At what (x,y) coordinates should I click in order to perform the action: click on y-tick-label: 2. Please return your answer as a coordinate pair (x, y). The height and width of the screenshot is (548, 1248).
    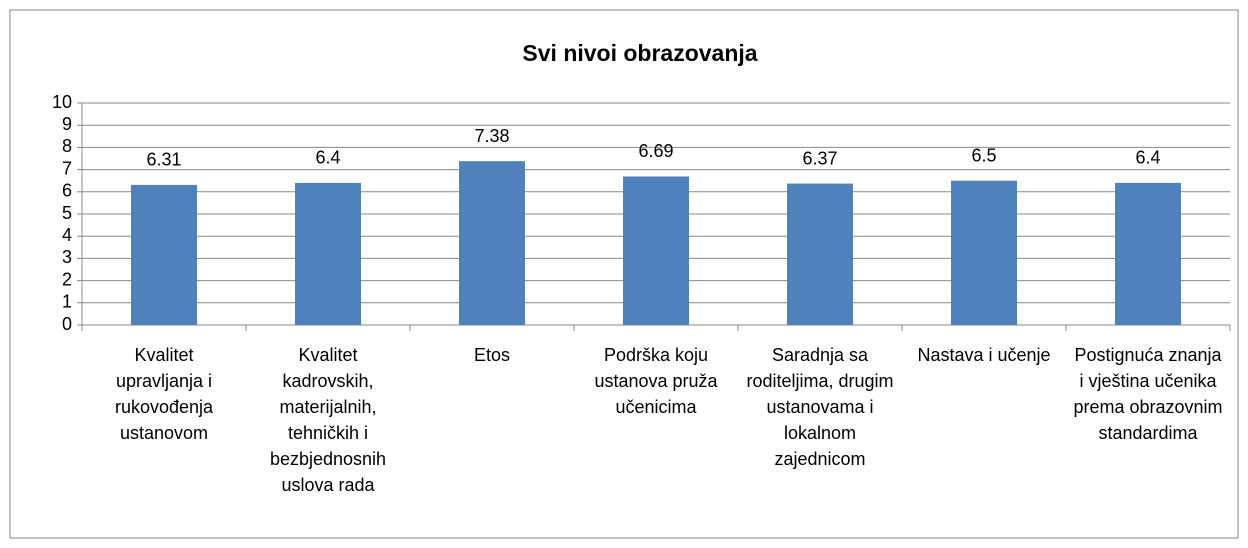
    Looking at the image, I should click on (67, 279).